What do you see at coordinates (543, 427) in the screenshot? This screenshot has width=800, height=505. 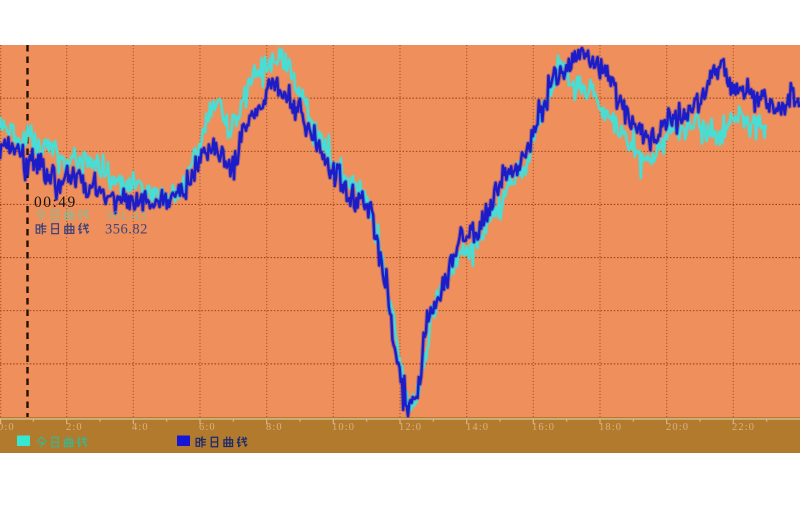 I see `svg-text: 16:0` at bounding box center [543, 427].